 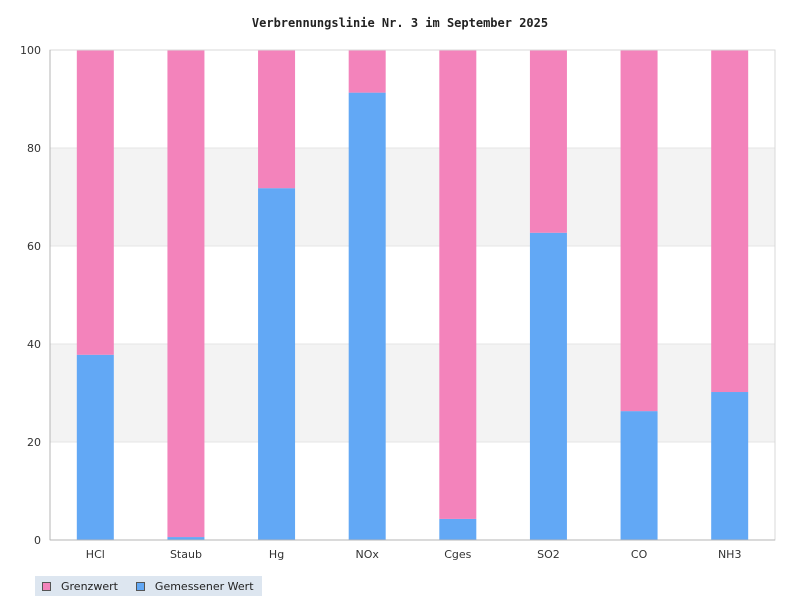 I want to click on y-tick-label: 20, so click(x=34, y=442).